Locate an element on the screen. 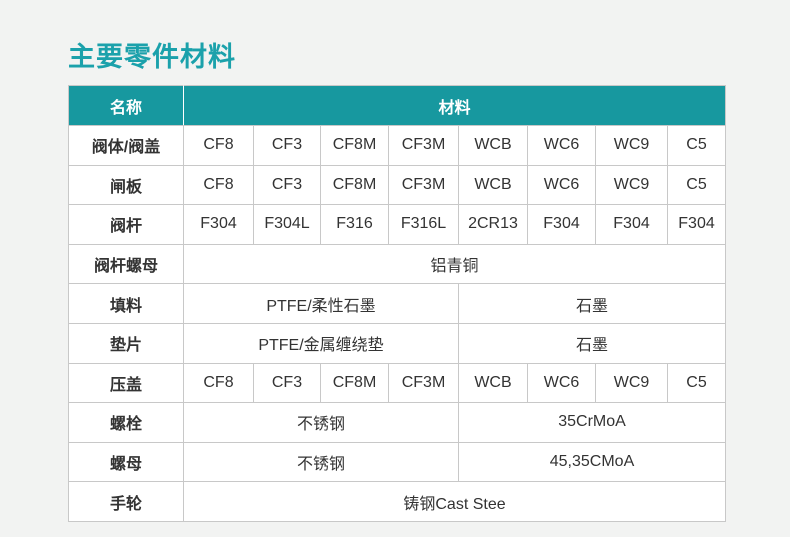 The width and height of the screenshot is (790, 537). row-name-cell: 填料 is located at coordinates (126, 303).